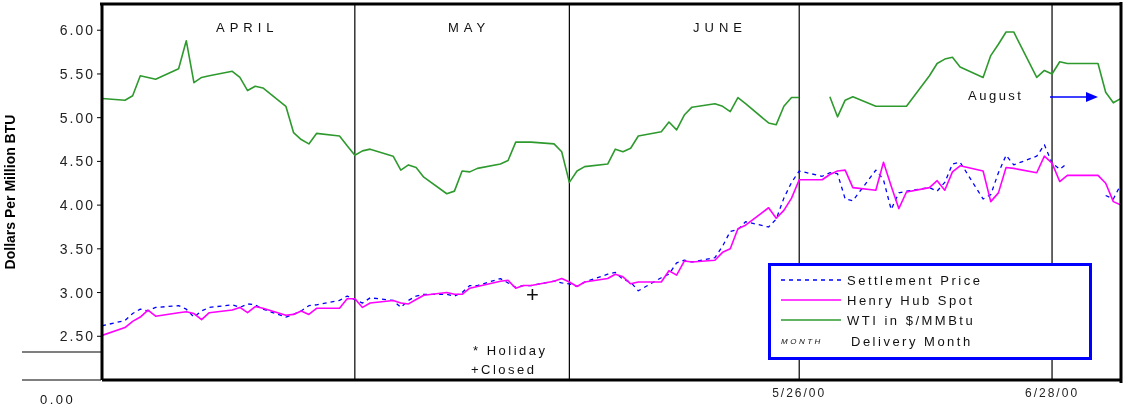  I want to click on annotation: +Closed, so click(504, 369).